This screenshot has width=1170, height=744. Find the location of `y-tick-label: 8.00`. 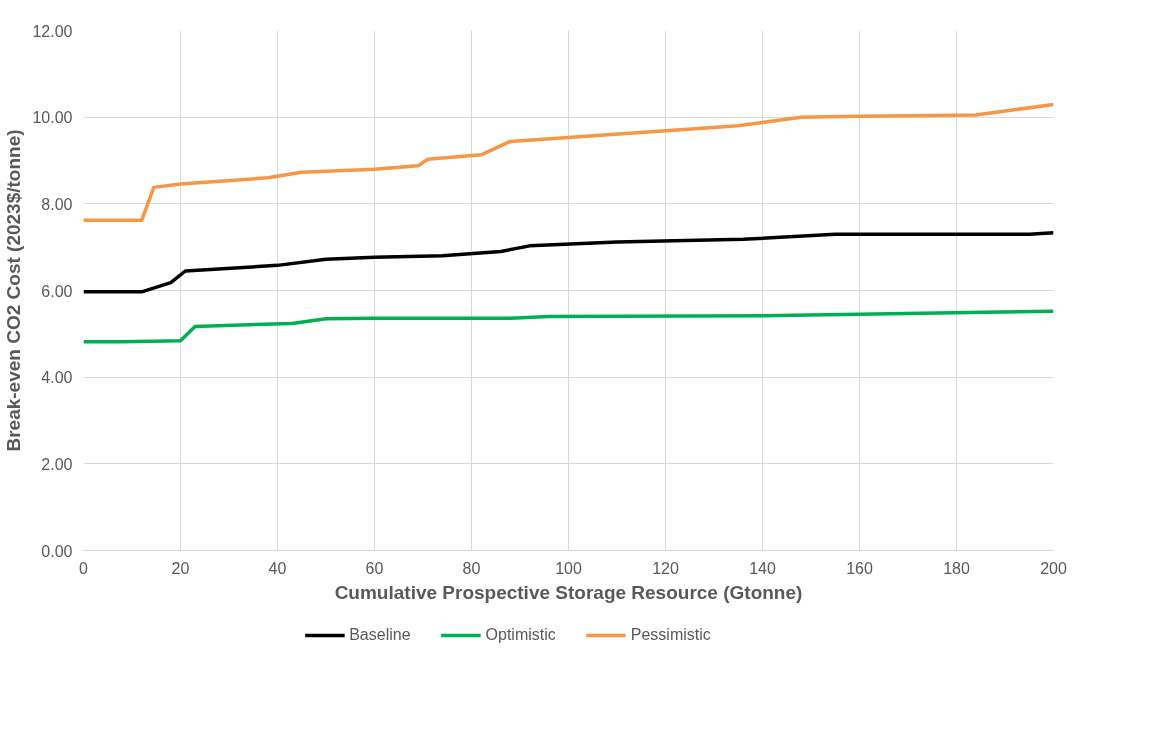

y-tick-label: 8.00 is located at coordinates (57, 204).